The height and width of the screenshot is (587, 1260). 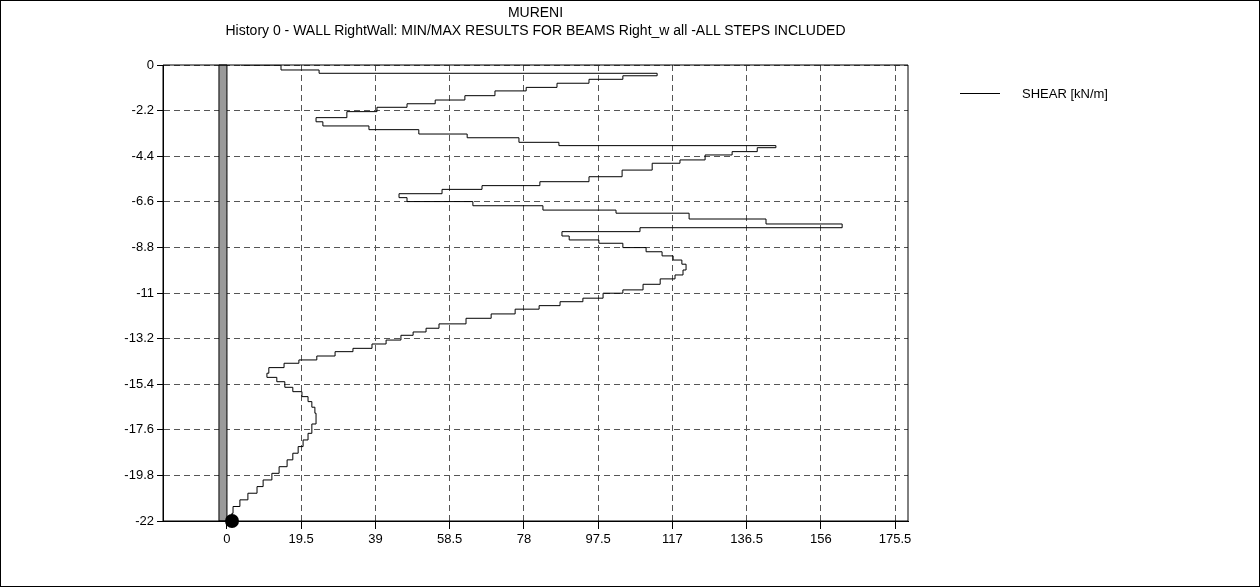 What do you see at coordinates (450, 539) in the screenshot?
I see `x-tick-label: 58.5` at bounding box center [450, 539].